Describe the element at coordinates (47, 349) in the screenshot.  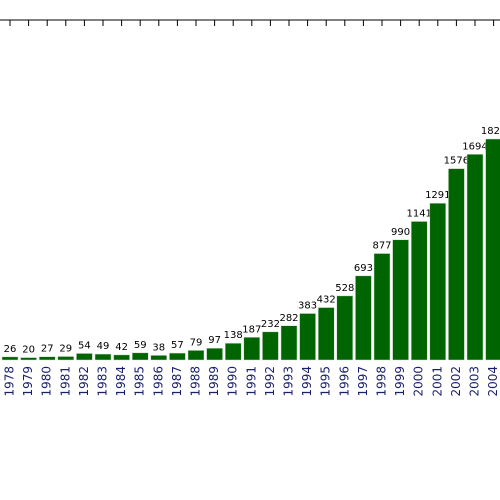
I see `value-label: 27` at that location.